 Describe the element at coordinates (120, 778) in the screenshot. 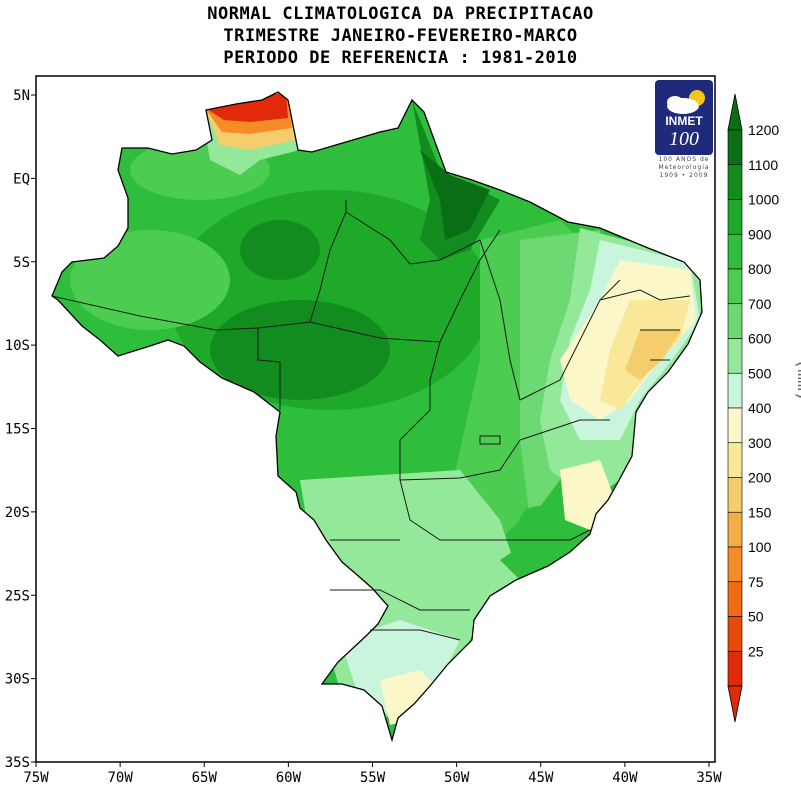

I see `x-tick-label: 70W` at that location.